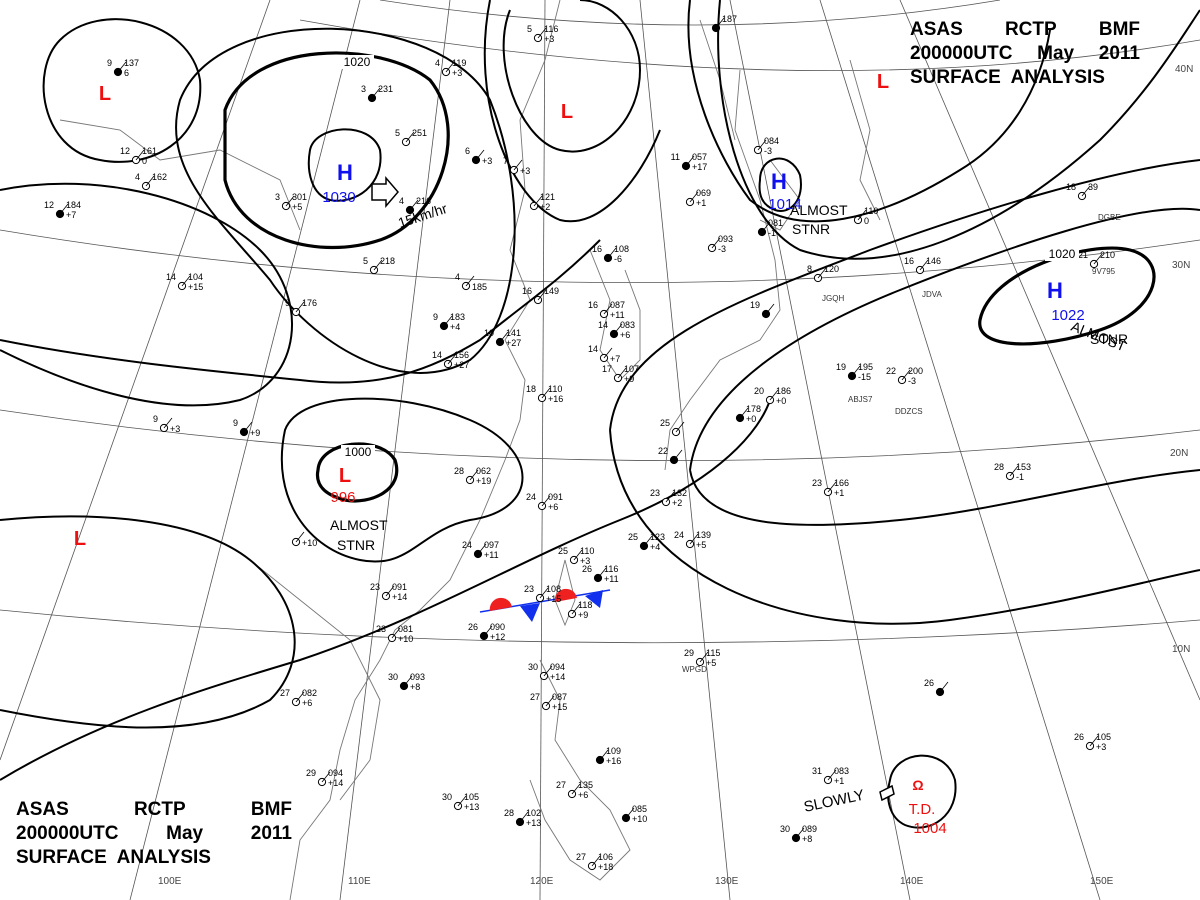  Describe the element at coordinates (936, 29) in the screenshot. I see `header-source: ASAS` at that location.